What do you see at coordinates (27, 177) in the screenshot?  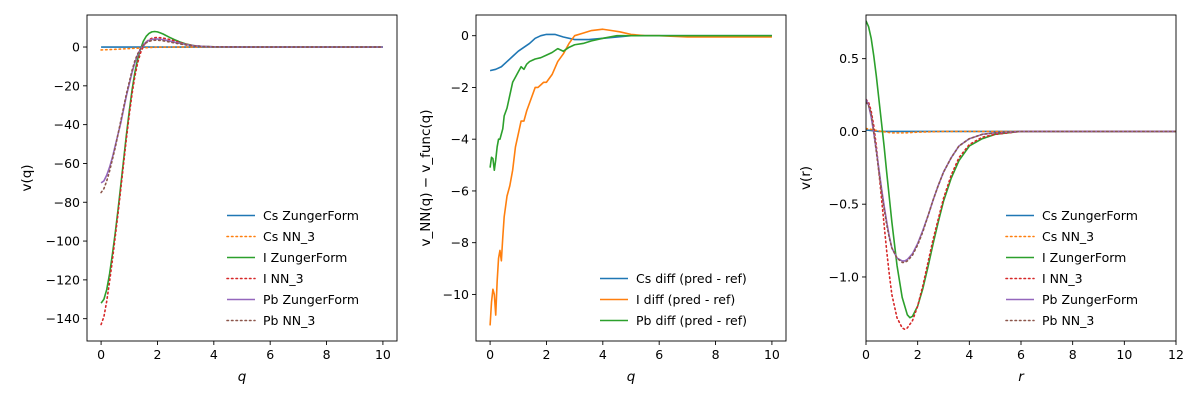 I see `y-axis-label: v(q)` at bounding box center [27, 177].